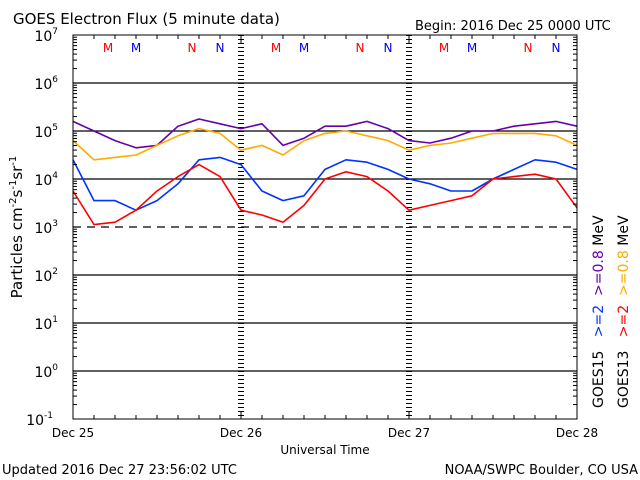  What do you see at coordinates (46, 228) in the screenshot?
I see `y-tick-label: 10³` at bounding box center [46, 228].